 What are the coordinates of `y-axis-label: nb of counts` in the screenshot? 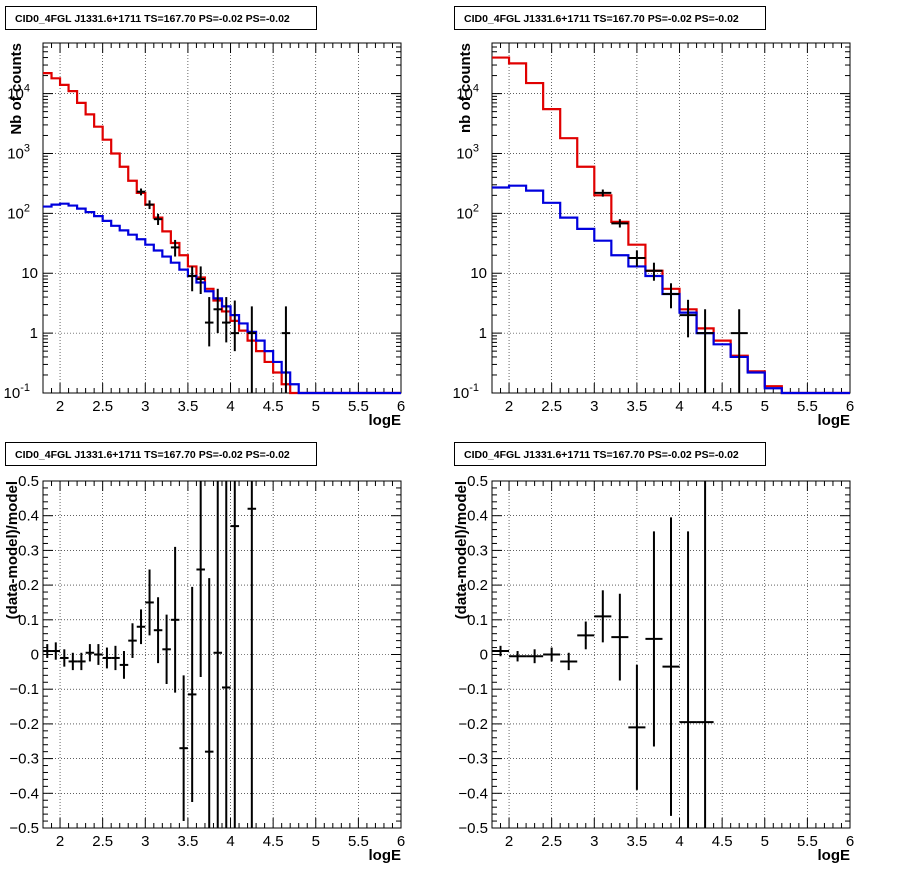 It's located at (465, 88).